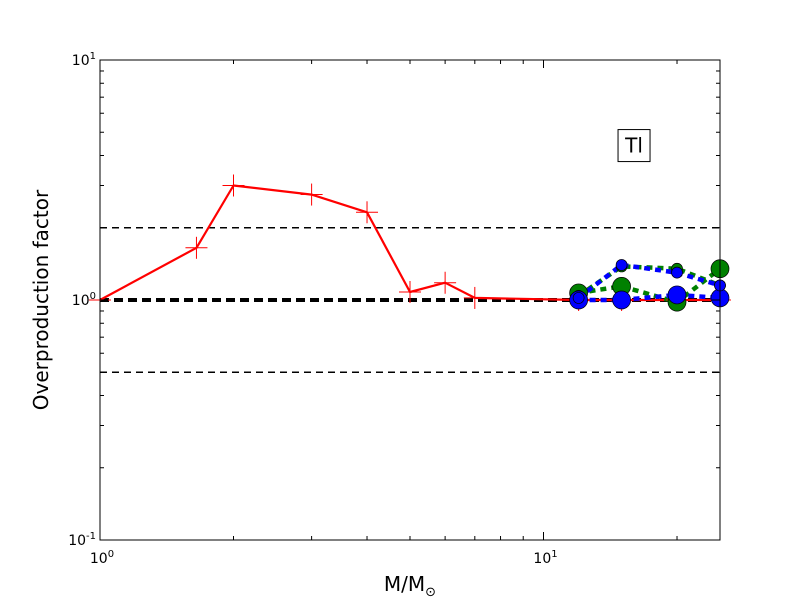 The image size is (800, 600). I want to click on series-3-line, so click(649, 297).